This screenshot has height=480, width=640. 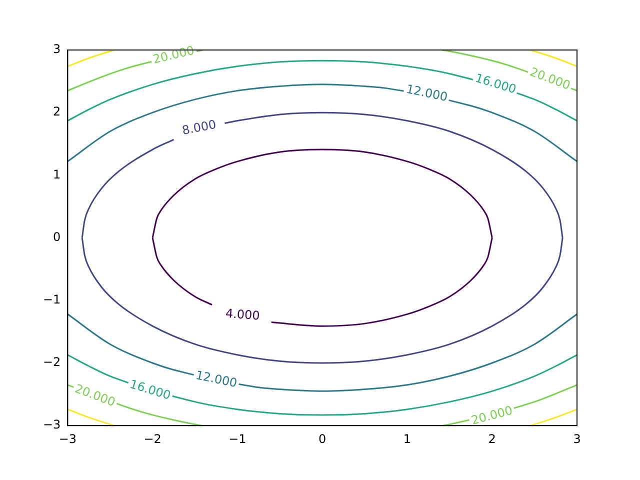 What do you see at coordinates (57, 111) in the screenshot?
I see `y-tick-label: 2` at bounding box center [57, 111].